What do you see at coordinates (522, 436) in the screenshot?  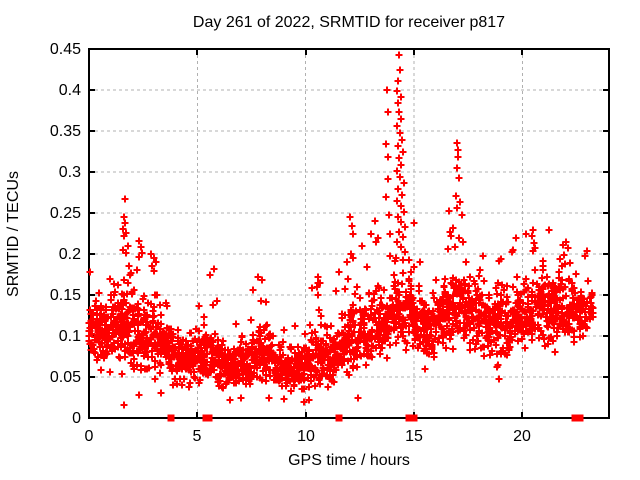 I see `x-tick-label: 20` at bounding box center [522, 436].